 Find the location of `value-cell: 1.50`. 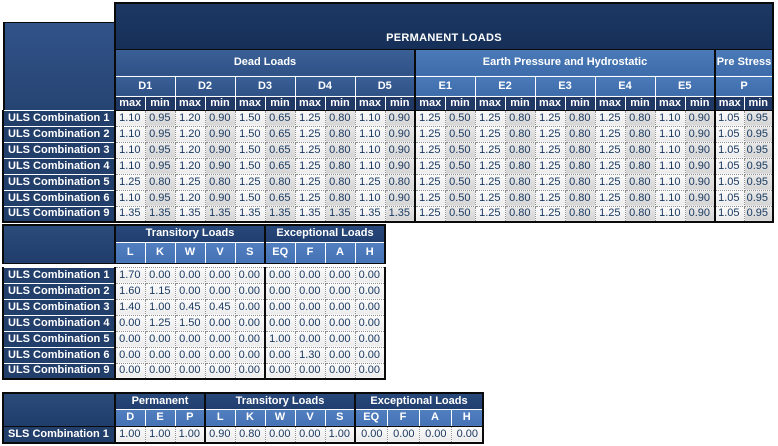

value-cell: 1.50 is located at coordinates (250, 150).